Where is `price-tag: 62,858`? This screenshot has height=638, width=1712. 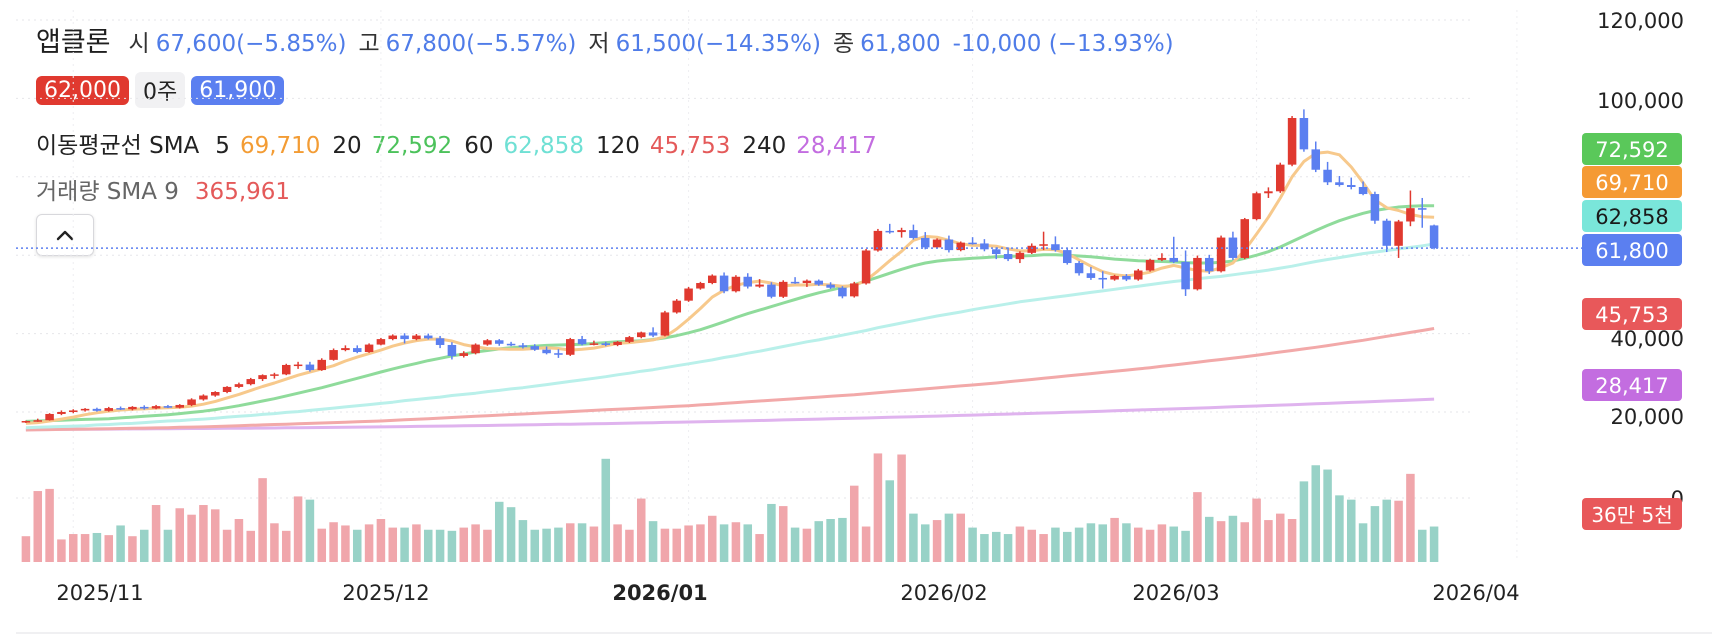
price-tag: 62,858 is located at coordinates (1632, 216).